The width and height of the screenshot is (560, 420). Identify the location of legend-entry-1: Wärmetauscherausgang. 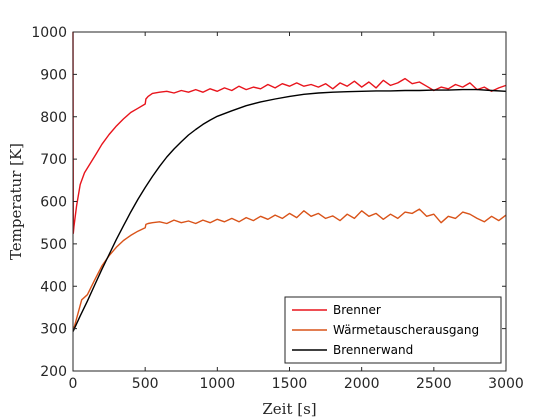
(406, 330).